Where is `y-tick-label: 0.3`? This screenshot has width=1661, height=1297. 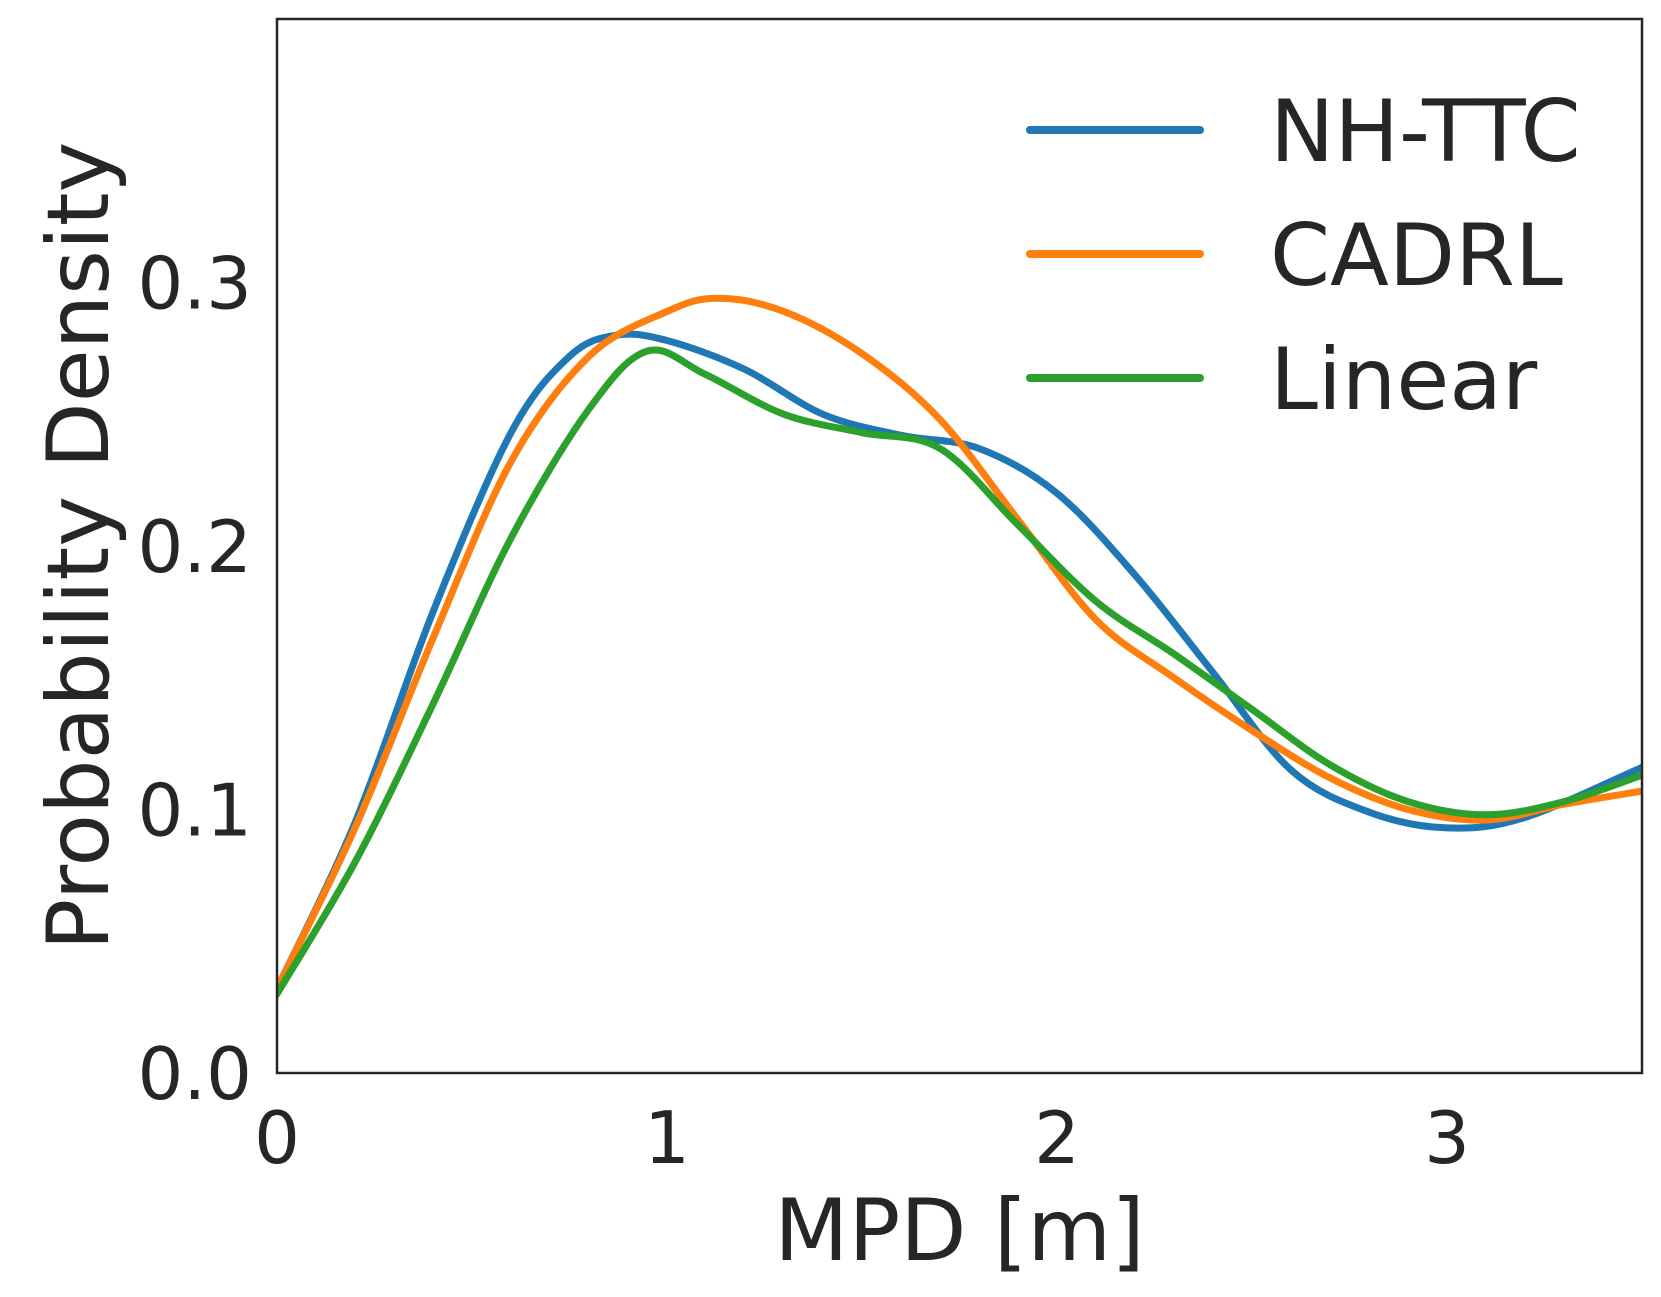
y-tick-label: 0.3 is located at coordinates (194, 284).